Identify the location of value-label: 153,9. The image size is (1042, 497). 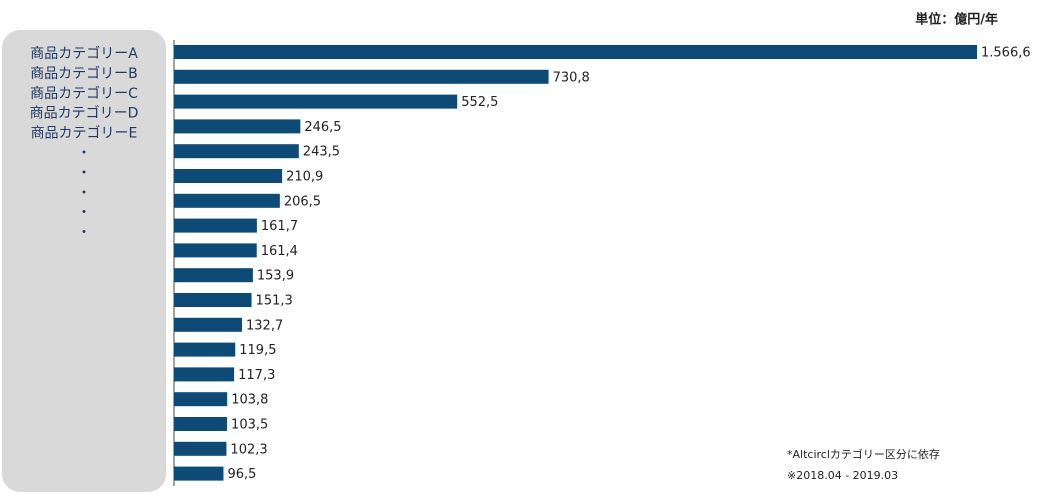
(275, 276).